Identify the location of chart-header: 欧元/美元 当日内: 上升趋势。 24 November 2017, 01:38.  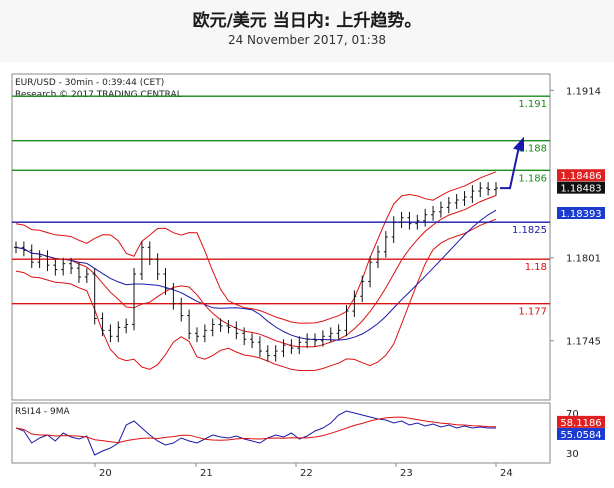
(307, 31).